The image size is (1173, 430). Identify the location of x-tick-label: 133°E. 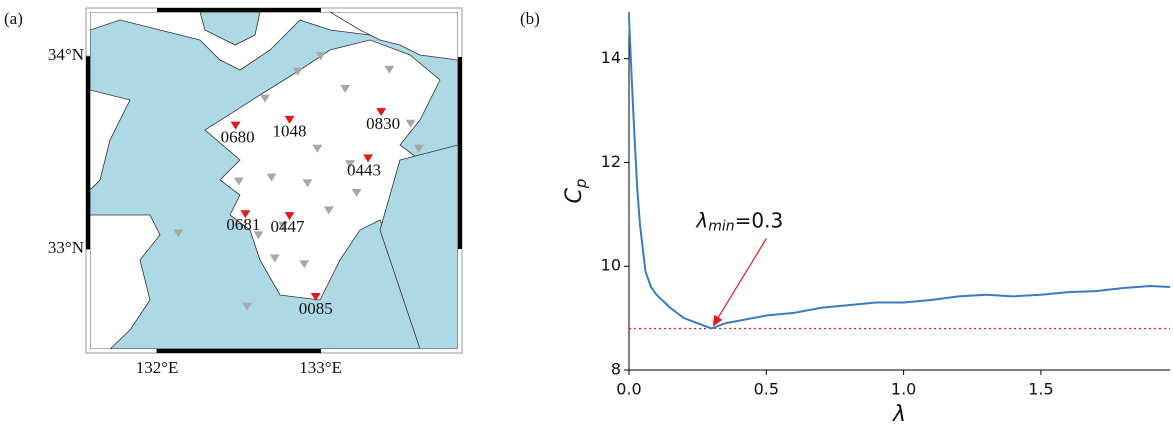
(320, 367).